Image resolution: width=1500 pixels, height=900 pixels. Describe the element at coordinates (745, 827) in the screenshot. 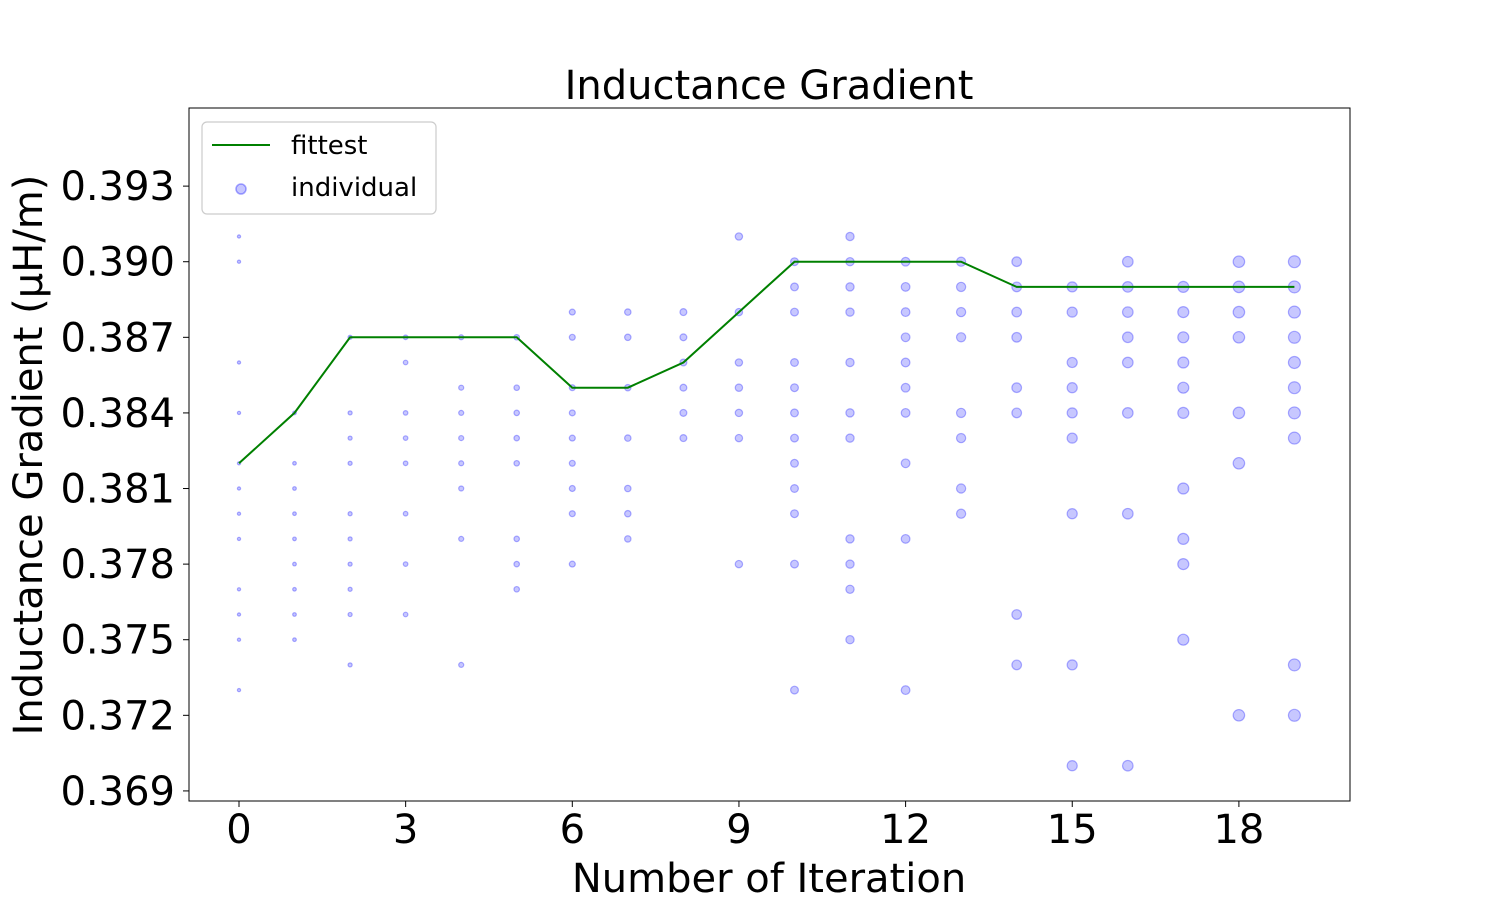

I see `x-axis-ticks: 0 3 6 9 12 15 18` at that location.